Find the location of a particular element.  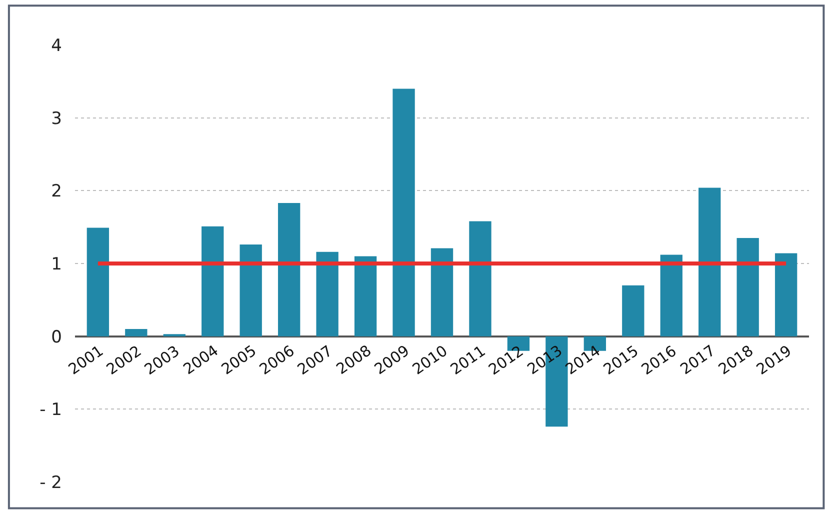

y-tick-label: 3 is located at coordinates (56, 118).